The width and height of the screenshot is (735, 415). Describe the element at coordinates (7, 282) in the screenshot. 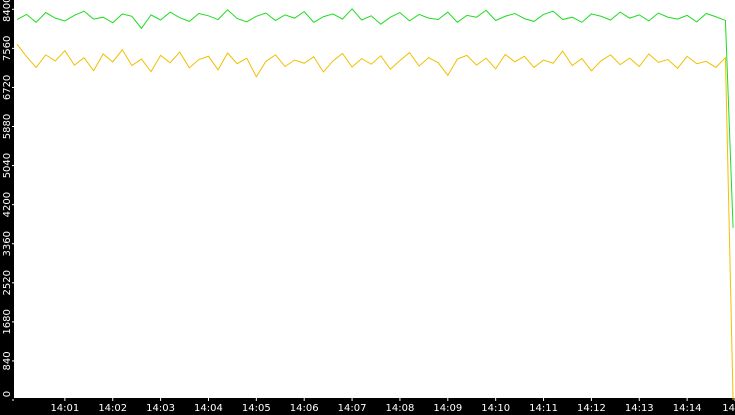

I see `y-tick-label: 2520` at that location.